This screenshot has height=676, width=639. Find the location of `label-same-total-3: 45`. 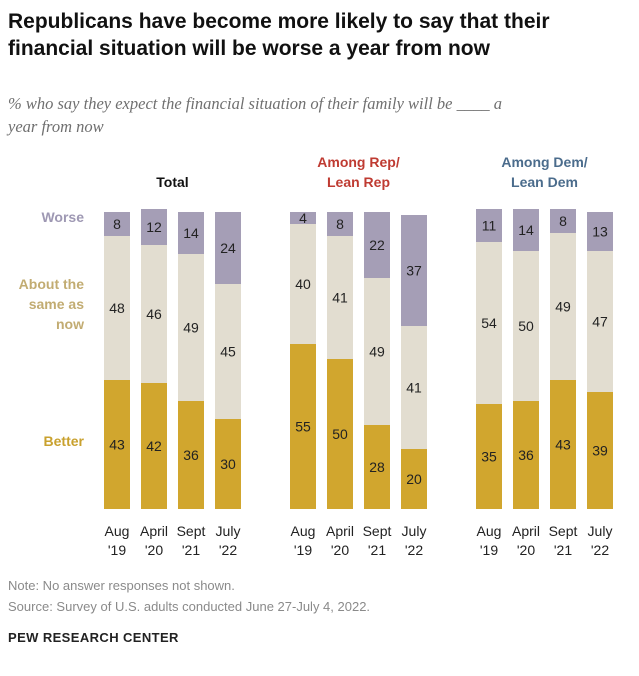

label-same-total-3: 45 is located at coordinates (228, 352).